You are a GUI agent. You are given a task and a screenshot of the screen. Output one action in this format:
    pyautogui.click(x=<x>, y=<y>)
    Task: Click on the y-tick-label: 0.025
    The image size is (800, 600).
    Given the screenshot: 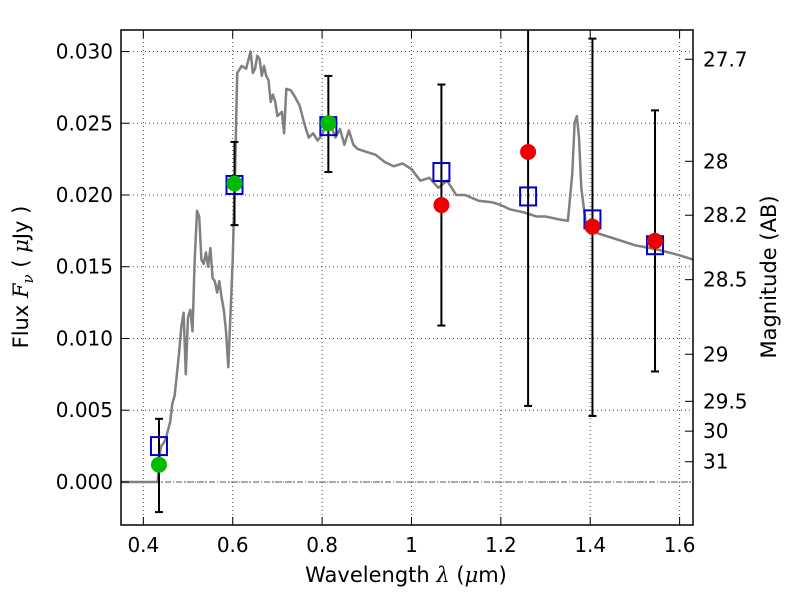 What is the action you would take?
    pyautogui.click(x=84, y=123)
    